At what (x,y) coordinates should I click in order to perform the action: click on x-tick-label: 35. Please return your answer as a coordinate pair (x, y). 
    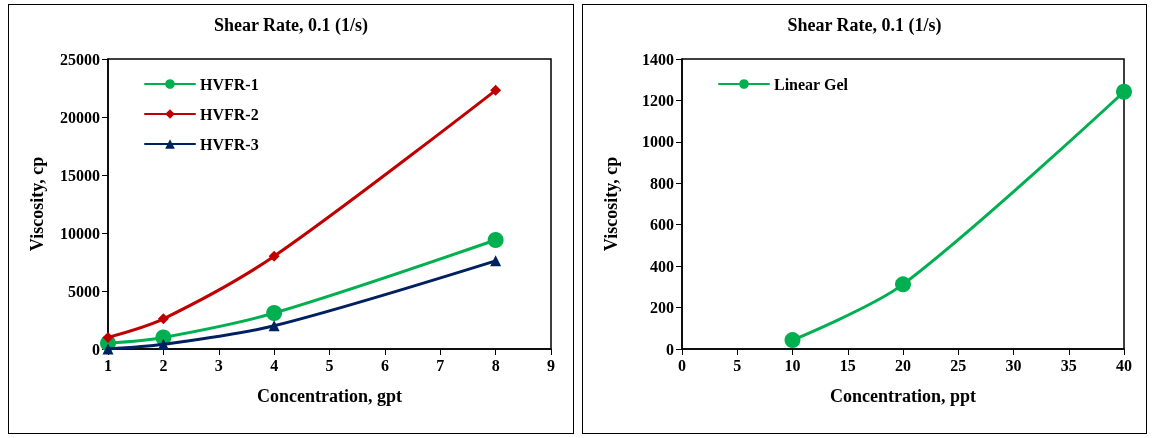
    Looking at the image, I should click on (1068, 365).